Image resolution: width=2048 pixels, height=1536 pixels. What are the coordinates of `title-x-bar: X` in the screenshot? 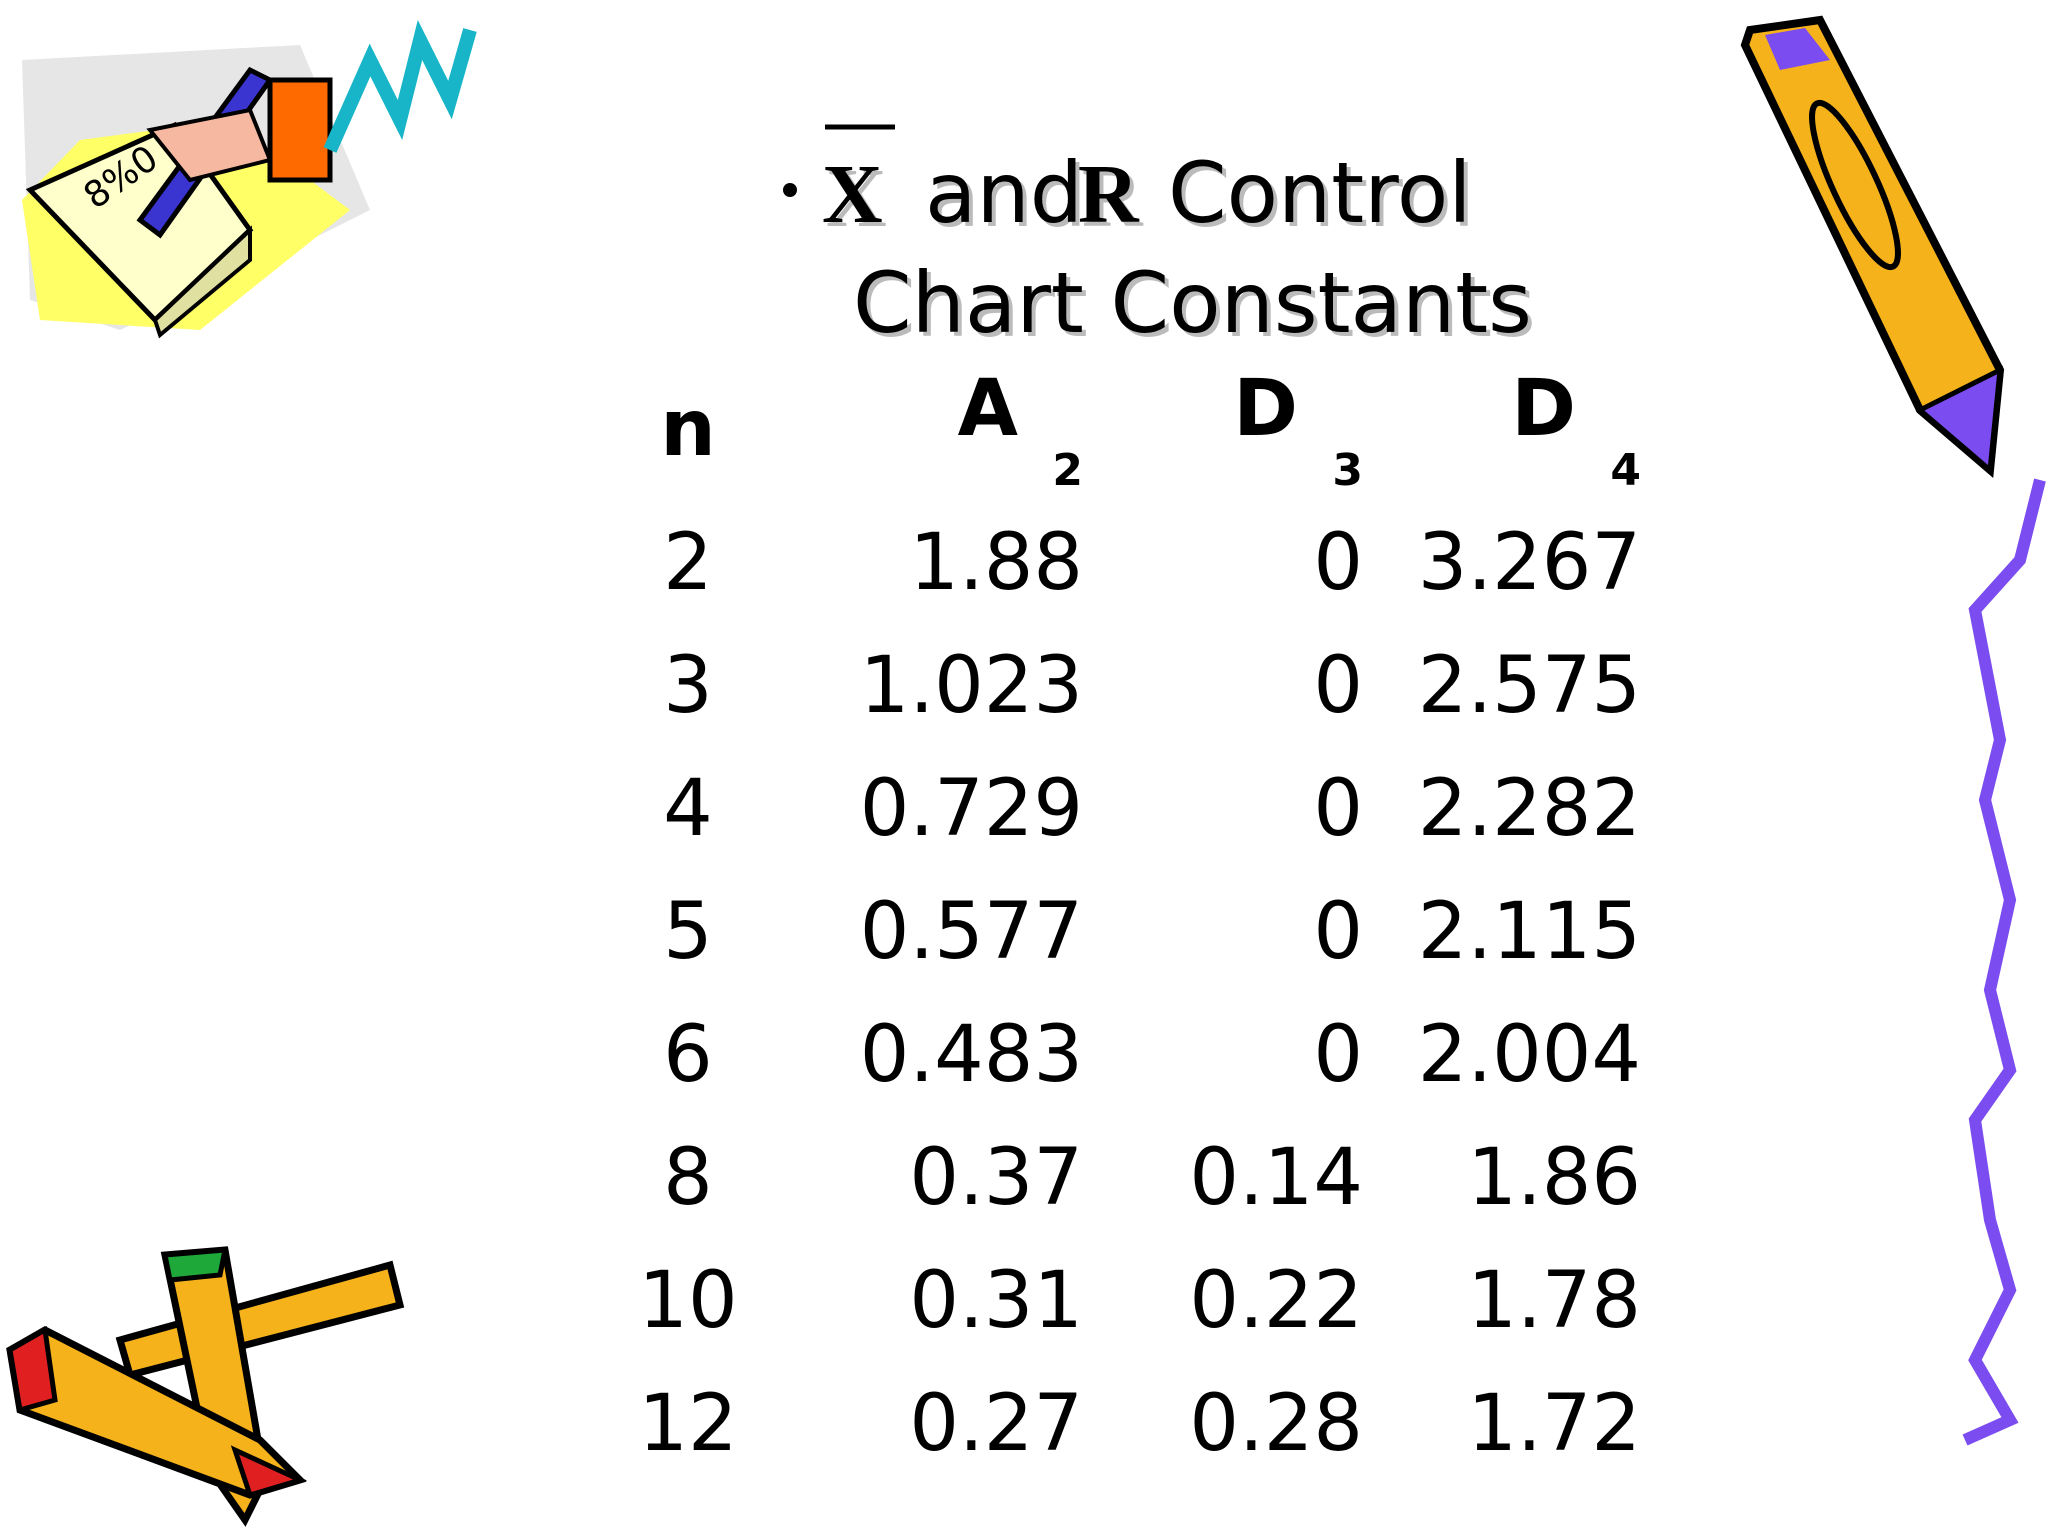 It's located at (852, 194).